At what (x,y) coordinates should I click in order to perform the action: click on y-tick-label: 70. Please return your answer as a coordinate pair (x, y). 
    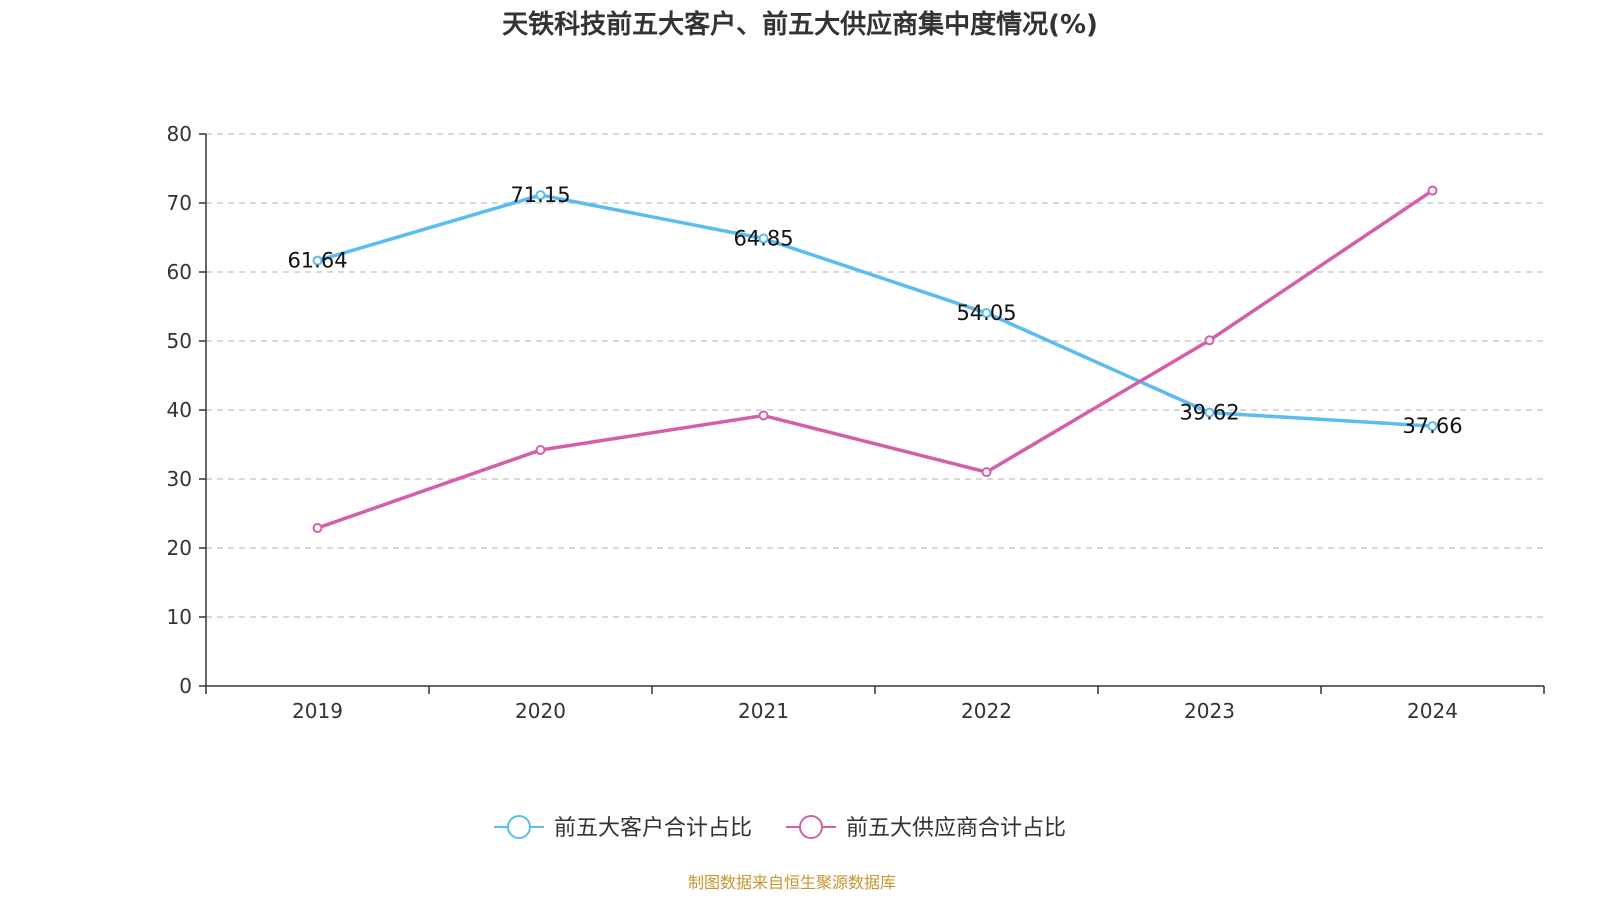
    Looking at the image, I should click on (179, 203).